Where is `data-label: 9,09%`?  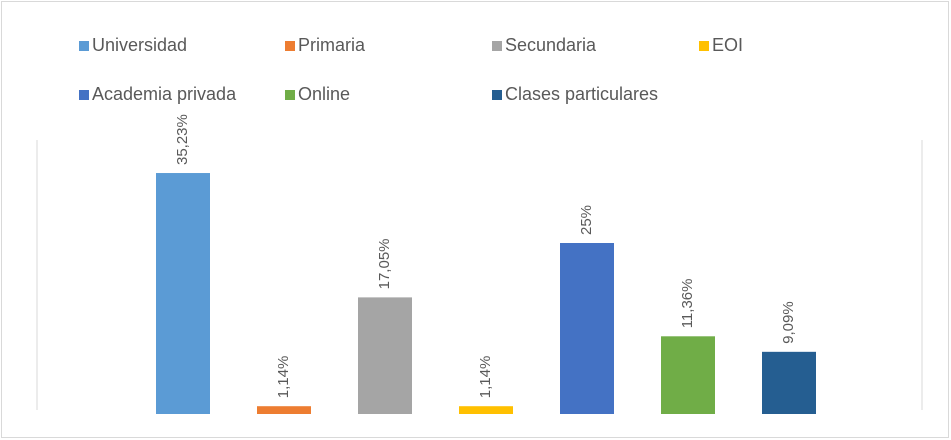 data-label: 9,09% is located at coordinates (788, 322).